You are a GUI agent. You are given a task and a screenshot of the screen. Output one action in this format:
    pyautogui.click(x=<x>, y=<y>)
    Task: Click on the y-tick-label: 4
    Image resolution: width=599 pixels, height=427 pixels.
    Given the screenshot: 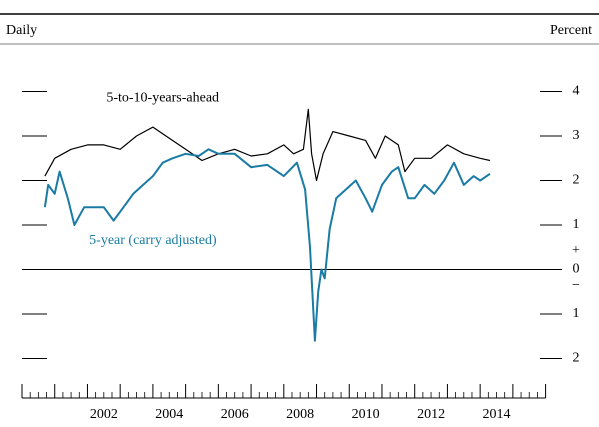 What is the action you would take?
    pyautogui.click(x=576, y=91)
    